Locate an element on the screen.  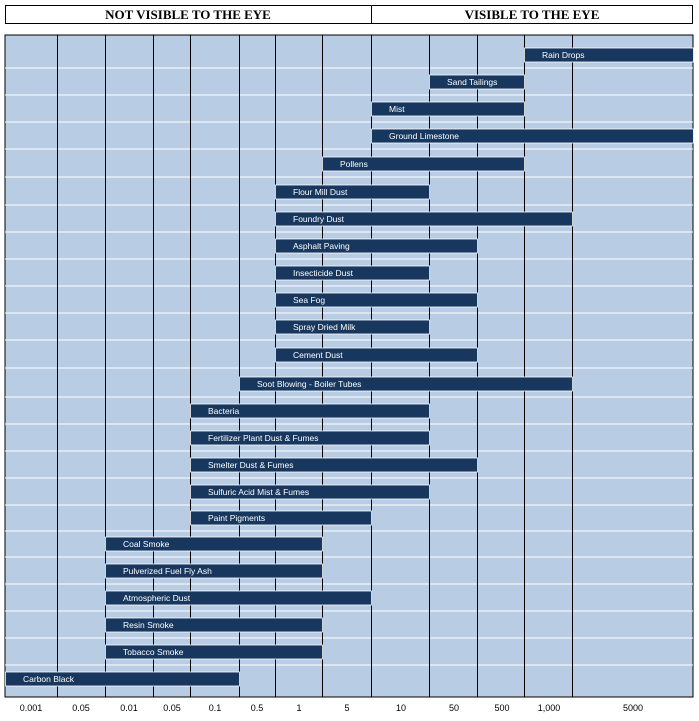
bar-label: Smelter Dust & Fumes is located at coordinates (251, 465).